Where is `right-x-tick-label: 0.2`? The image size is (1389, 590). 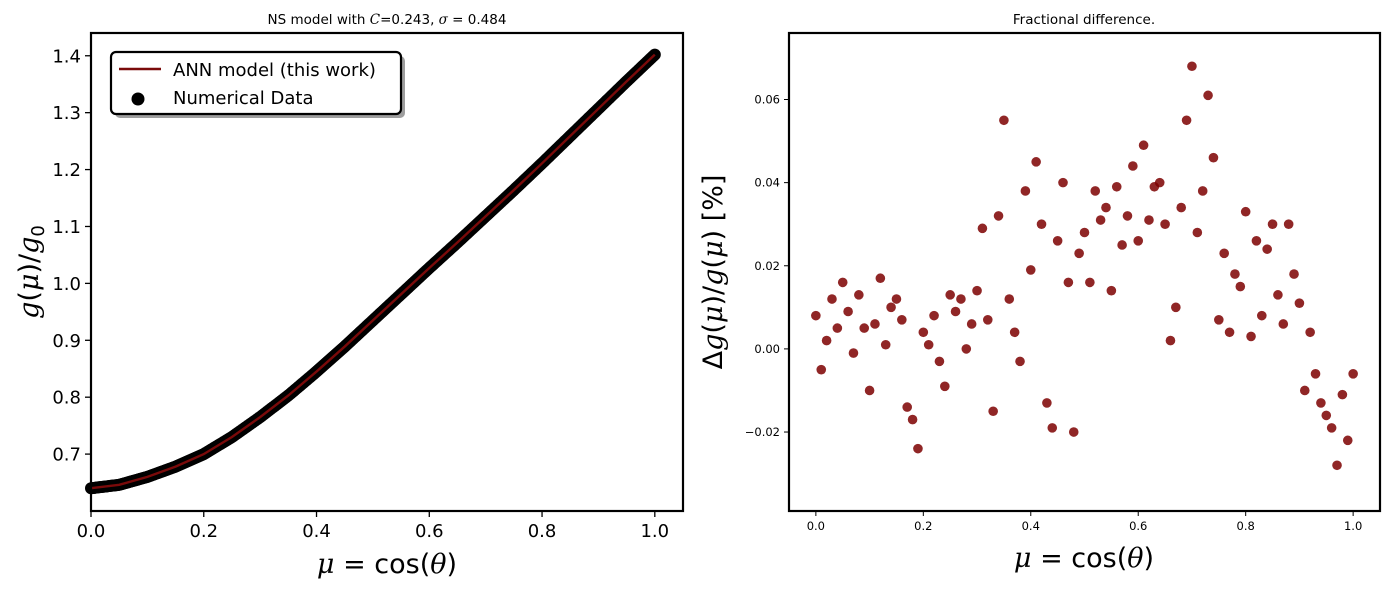 right-x-tick-label: 0.2 is located at coordinates (923, 526).